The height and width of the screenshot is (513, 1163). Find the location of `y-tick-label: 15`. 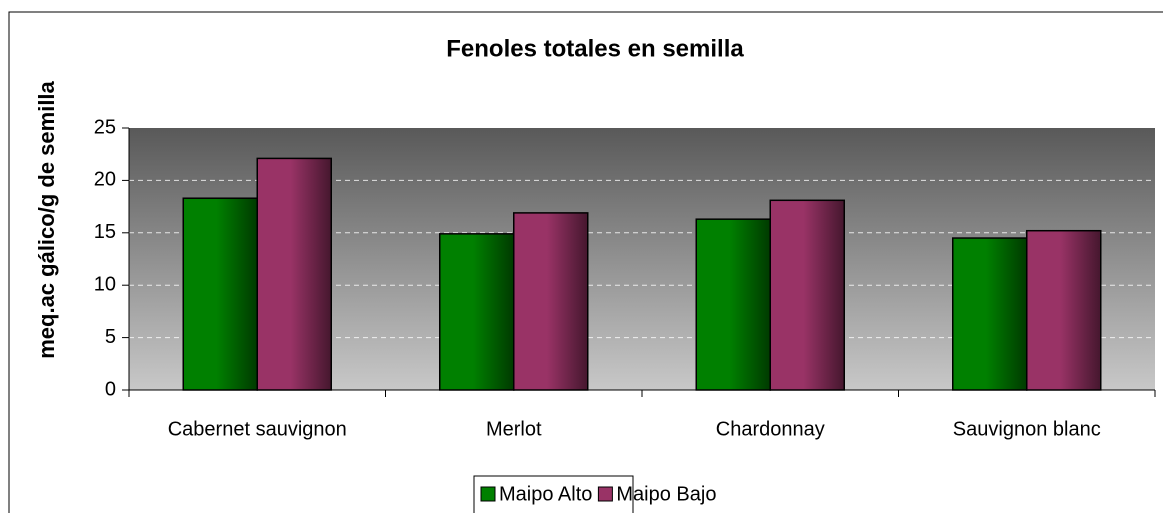

y-tick-label: 15 is located at coordinates (105, 232).